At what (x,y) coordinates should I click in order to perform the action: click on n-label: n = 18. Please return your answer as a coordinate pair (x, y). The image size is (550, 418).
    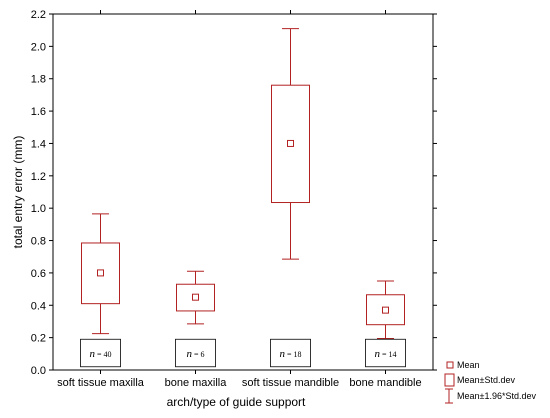
    Looking at the image, I should click on (290, 354).